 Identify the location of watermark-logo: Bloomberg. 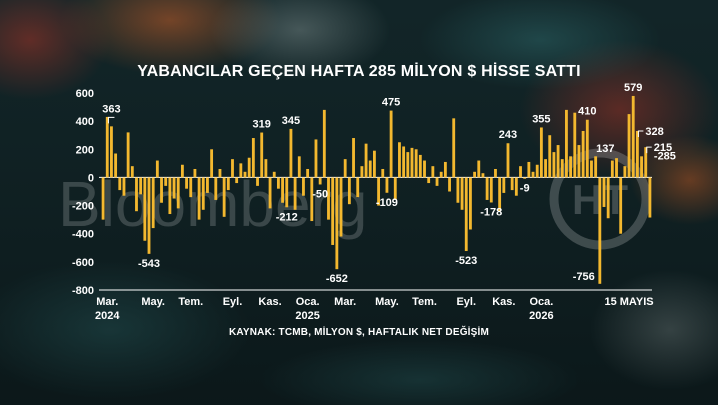
(213, 204).